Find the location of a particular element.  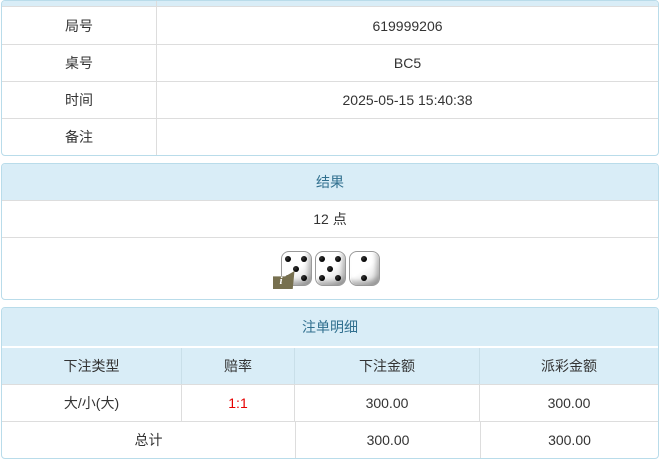

table-id-row: 桌号 BC5 is located at coordinates (330, 62).